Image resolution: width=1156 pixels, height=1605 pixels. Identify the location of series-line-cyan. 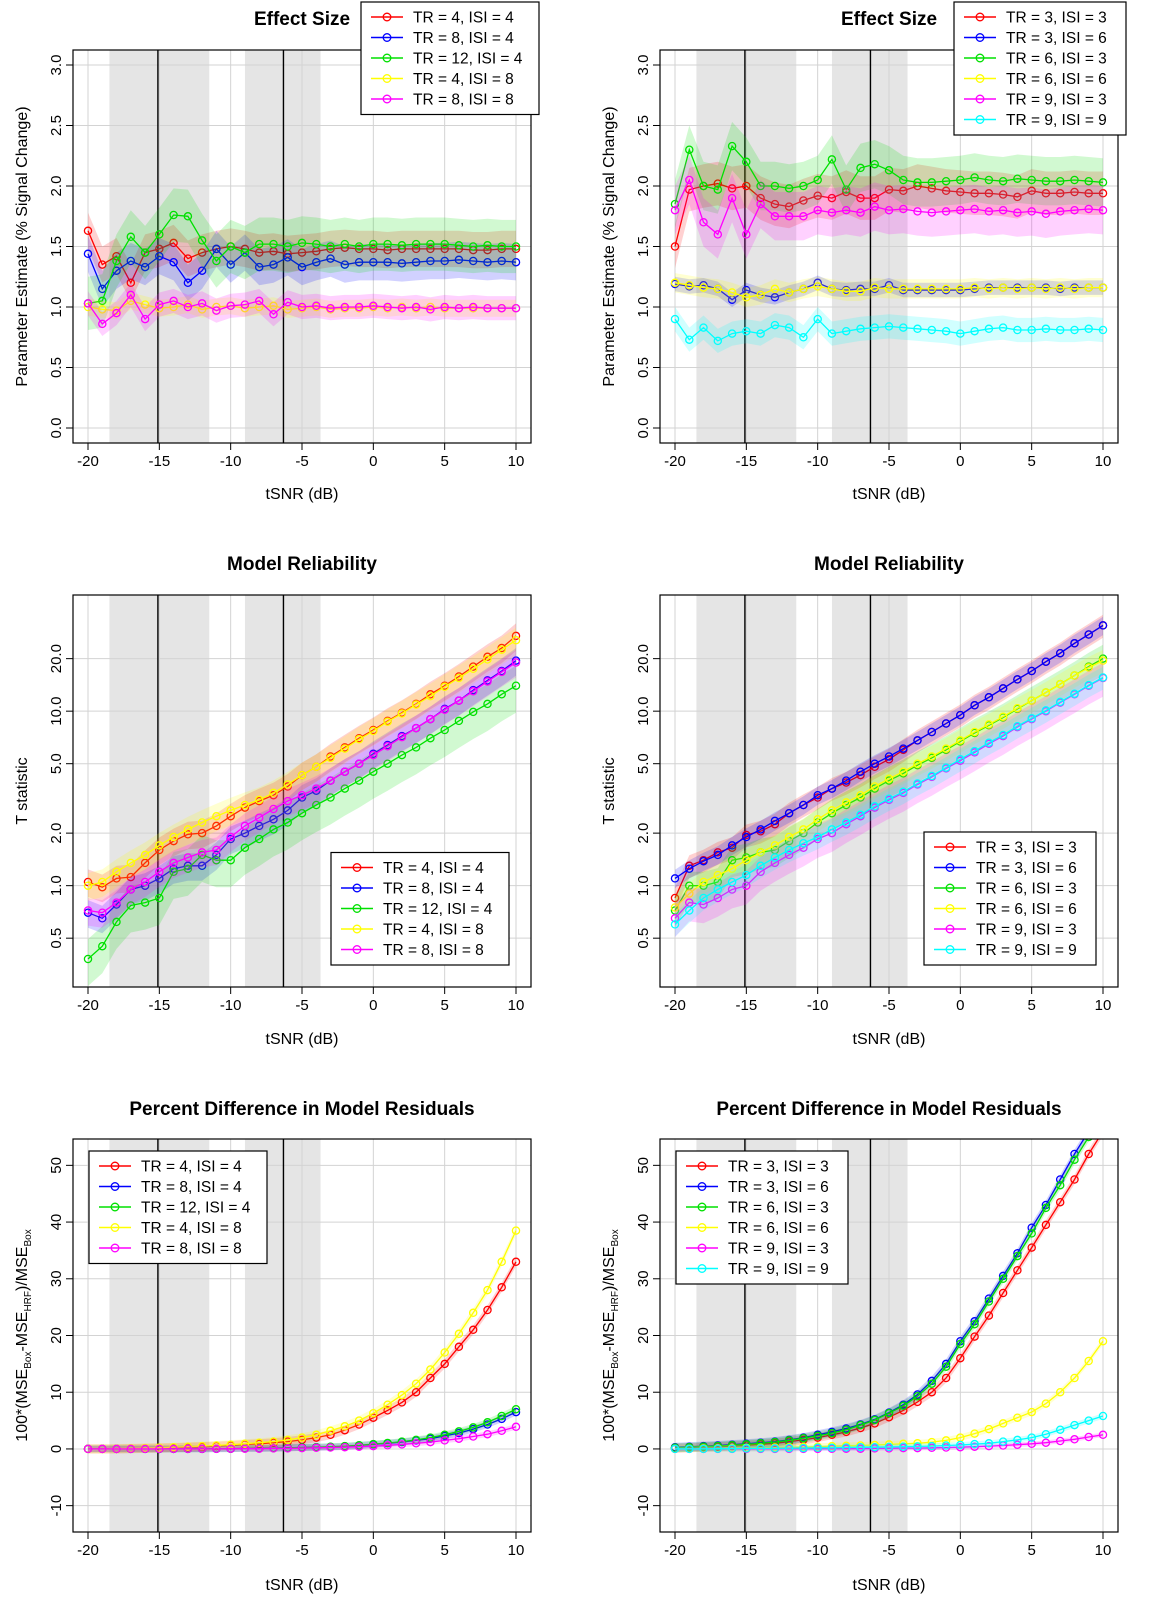
(889, 800).